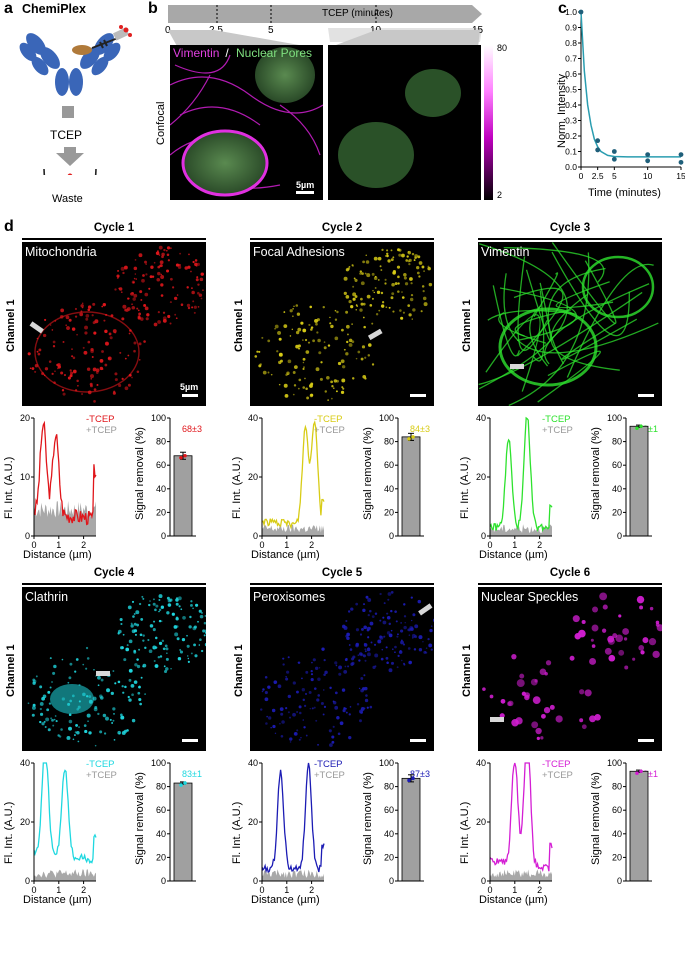 Image resolution: width=685 pixels, height=963 pixels. Describe the element at coordinates (192, 774) in the screenshot. I see `bar-value-label: 83±1` at that location.